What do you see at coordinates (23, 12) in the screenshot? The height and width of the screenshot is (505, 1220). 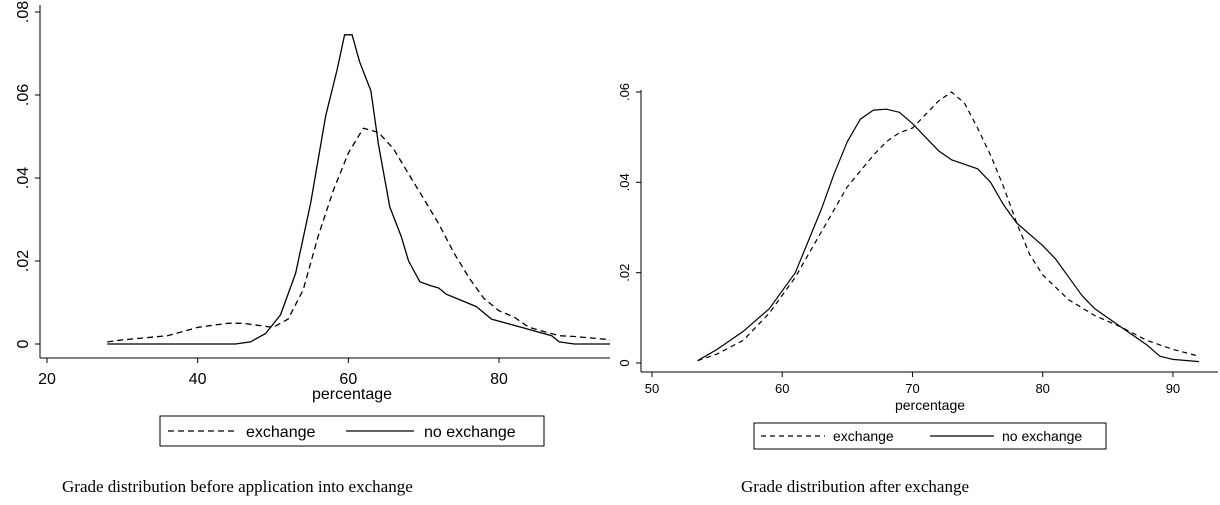 I see `left-y-tick-label: .08` at bounding box center [23, 12].